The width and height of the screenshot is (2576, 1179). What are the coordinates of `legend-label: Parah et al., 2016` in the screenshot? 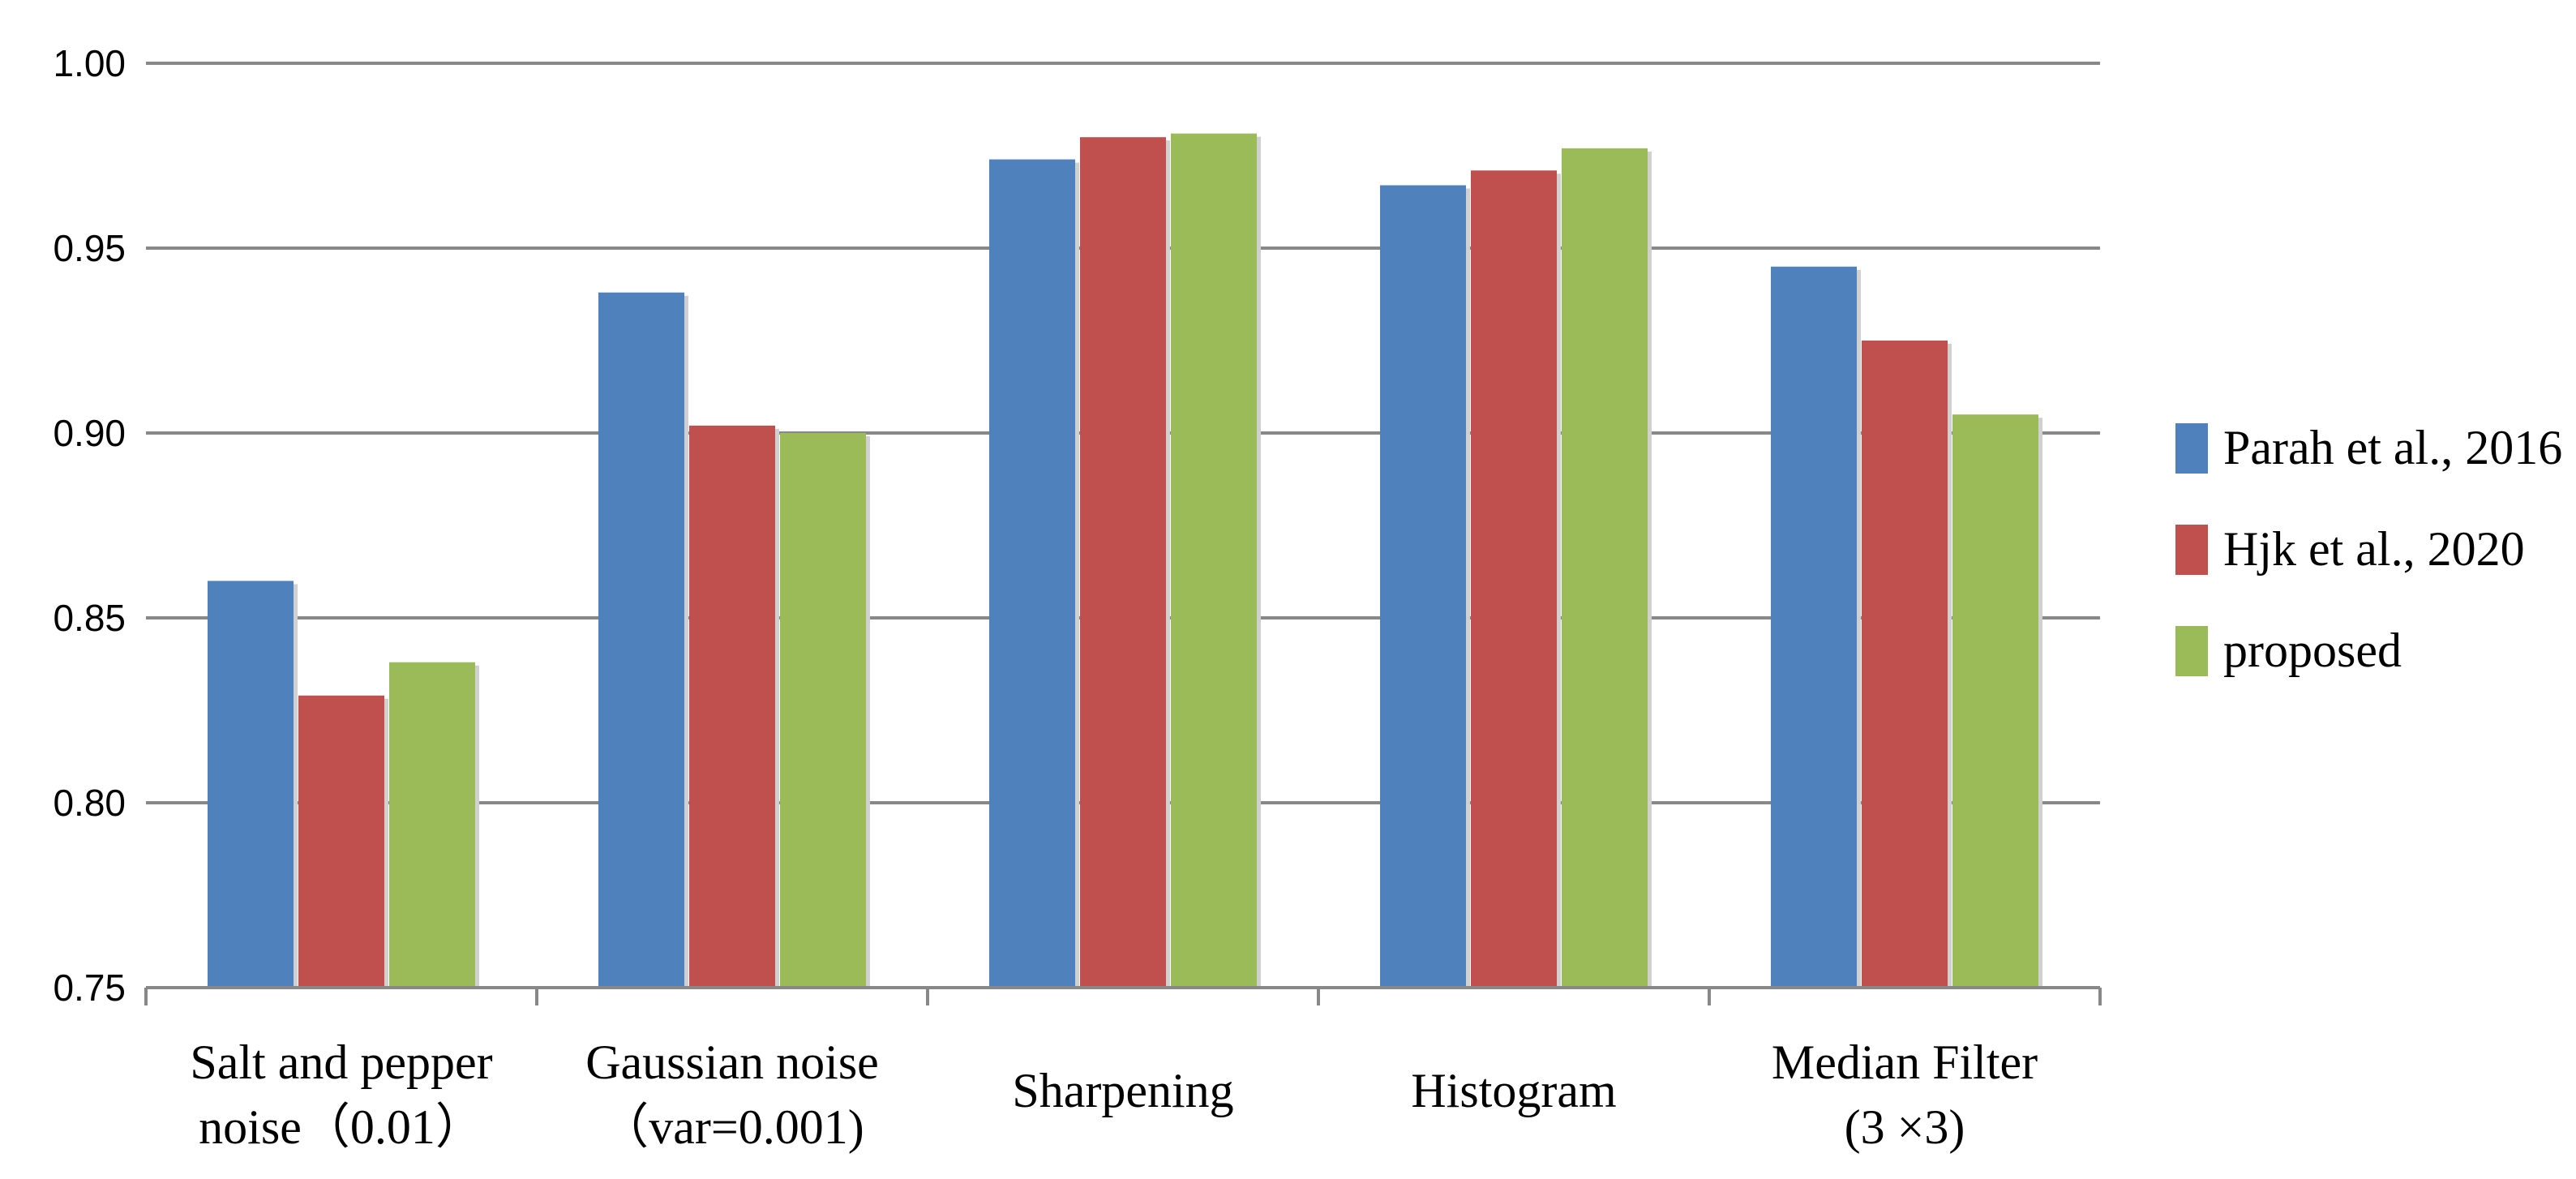 It's located at (2392, 448).